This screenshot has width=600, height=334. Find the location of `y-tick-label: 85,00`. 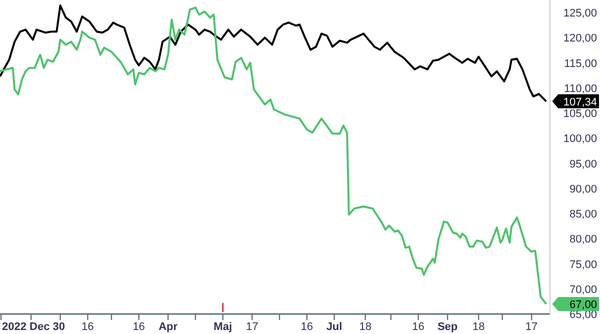

y-tick-label: 85,00 is located at coordinates (583, 214).